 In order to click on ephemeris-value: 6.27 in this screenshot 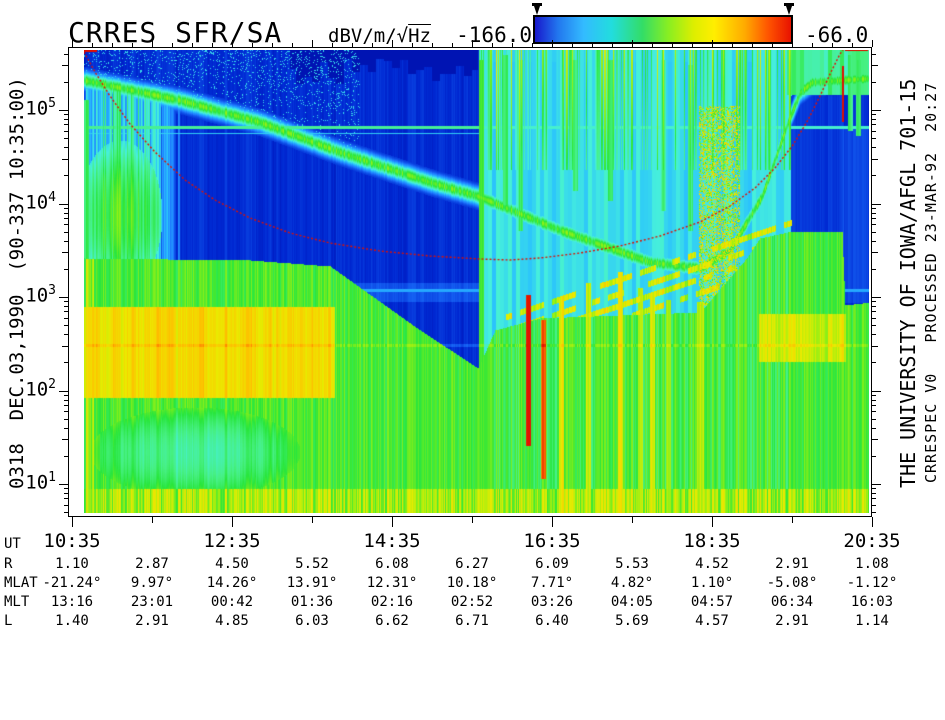, I will do `click(472, 564)`.